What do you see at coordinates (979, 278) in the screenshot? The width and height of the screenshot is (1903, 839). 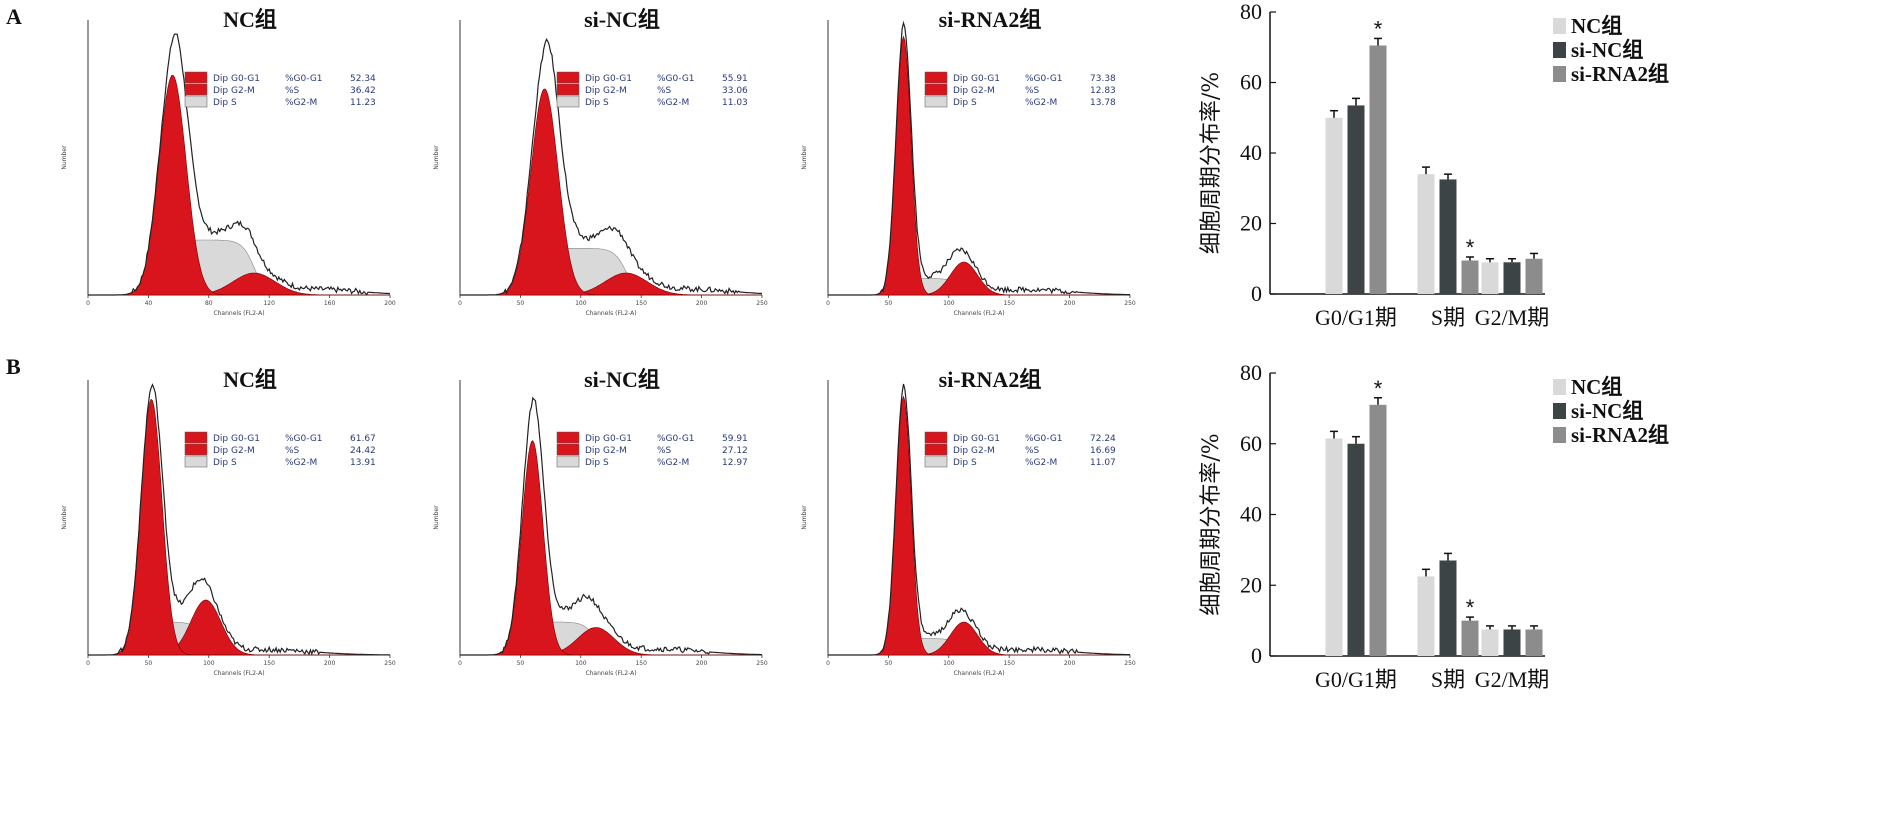 I see `g2-m-peak-area` at bounding box center [979, 278].